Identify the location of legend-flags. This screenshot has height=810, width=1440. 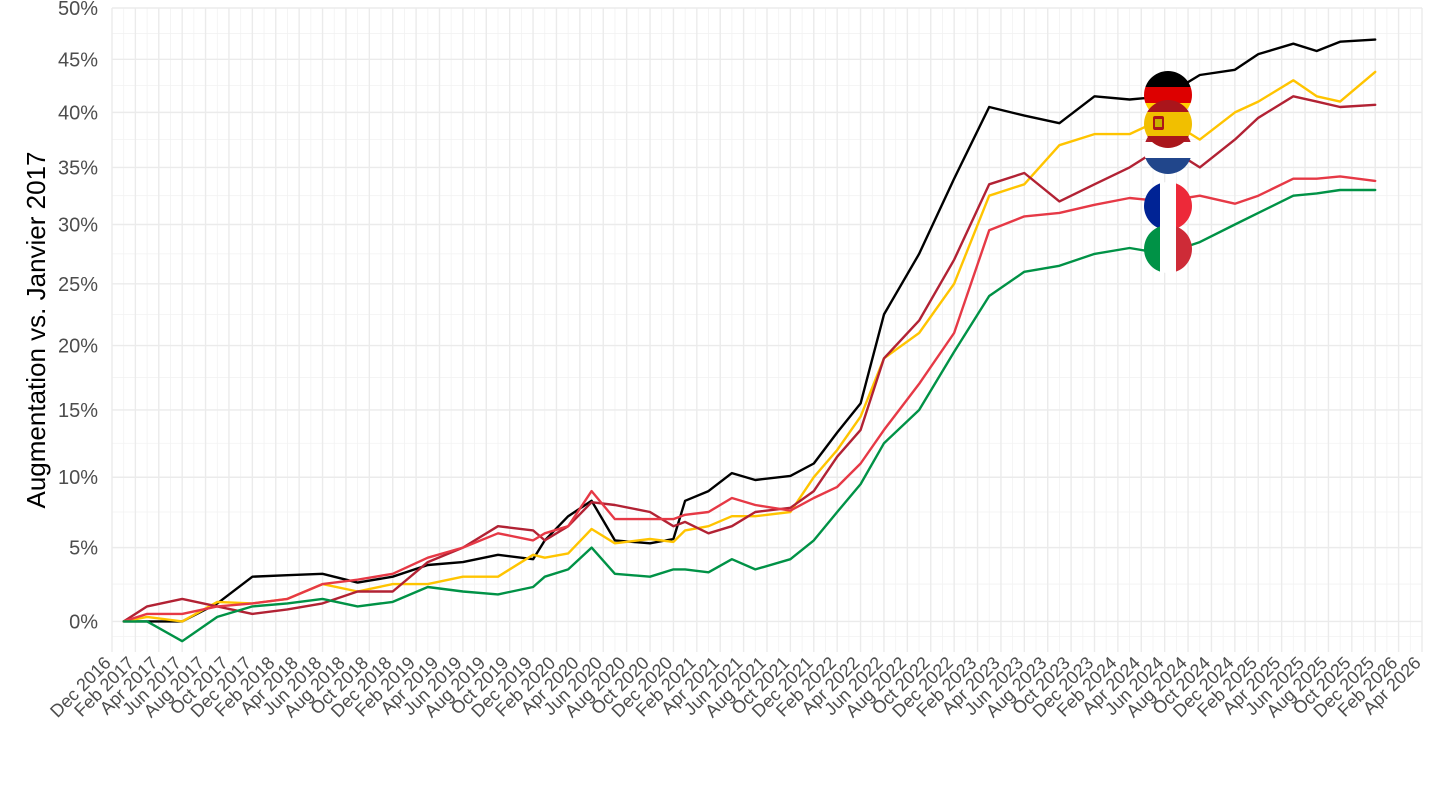
(1168, 172).